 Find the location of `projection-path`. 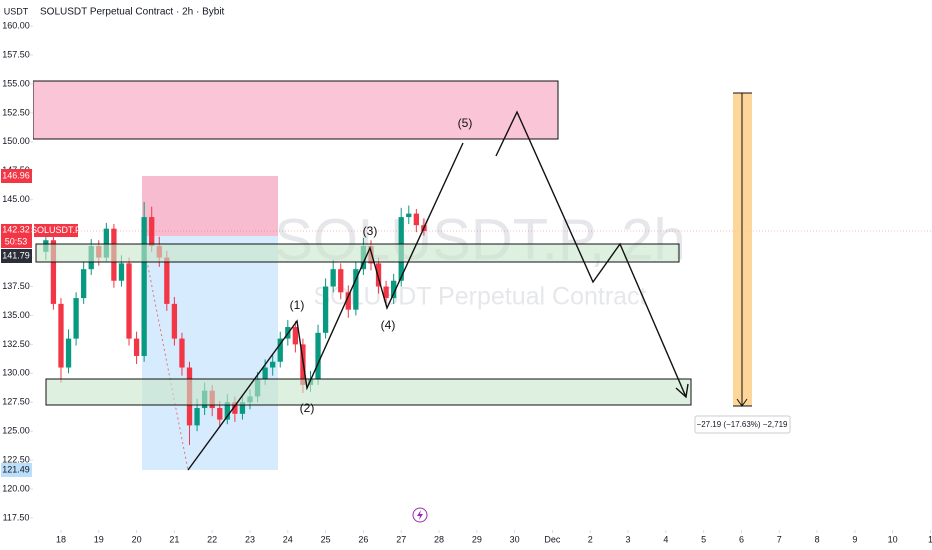

projection-path is located at coordinates (591, 254).